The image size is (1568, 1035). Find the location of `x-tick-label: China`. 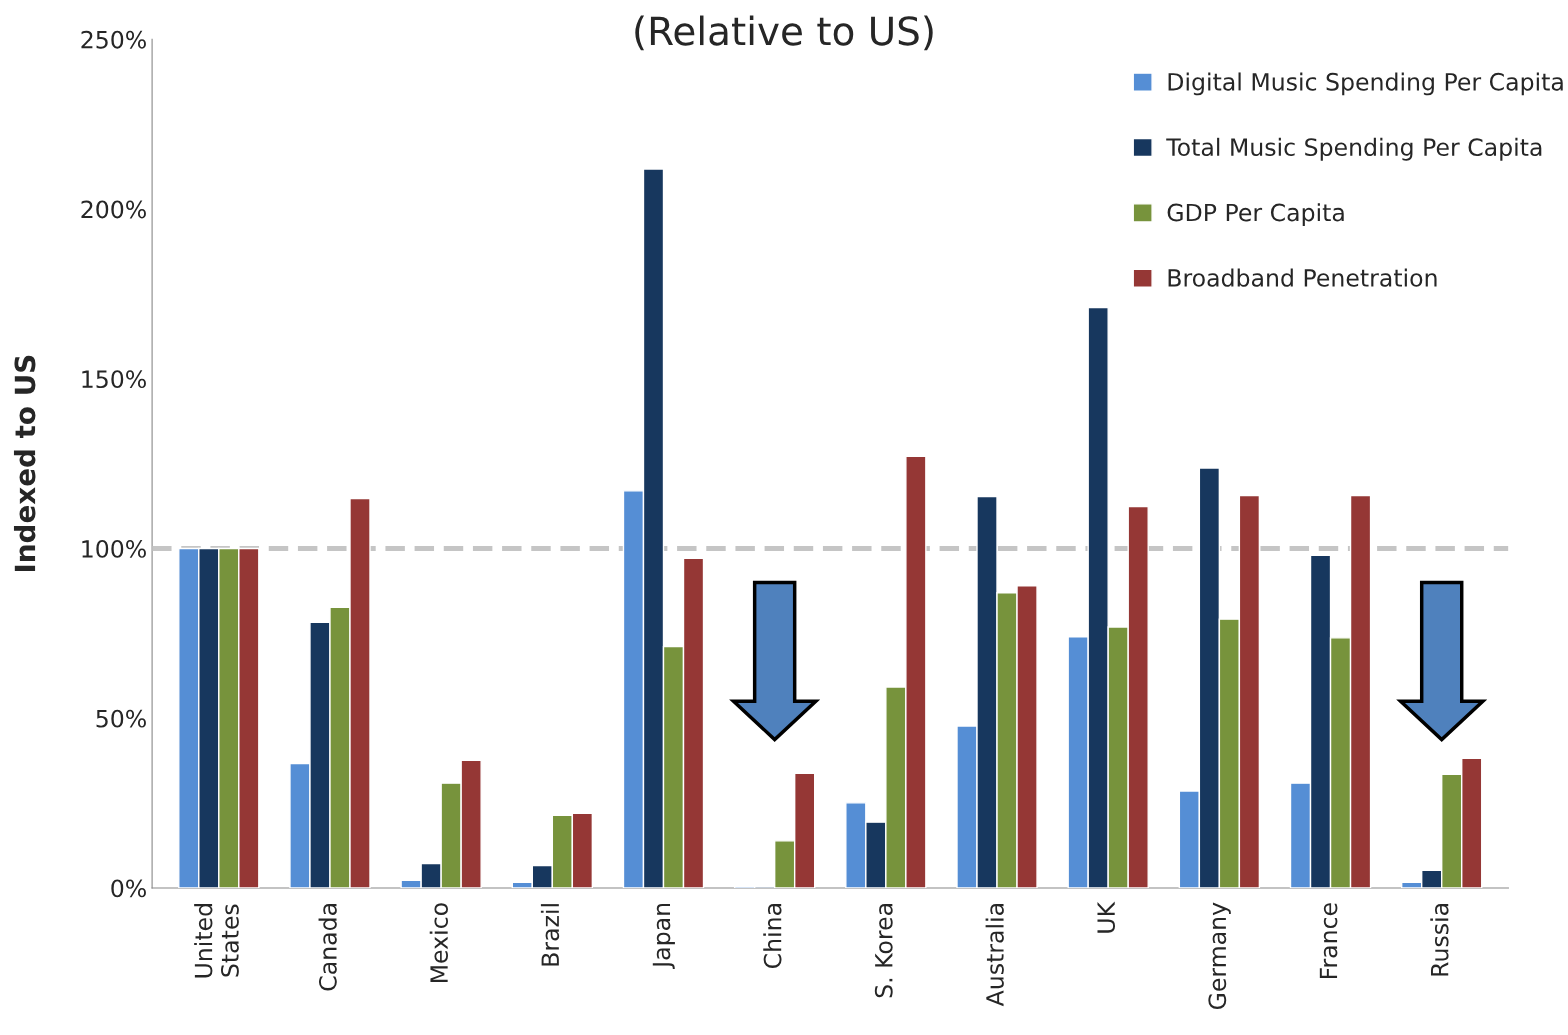

x-tick-label: China is located at coordinates (772, 936).